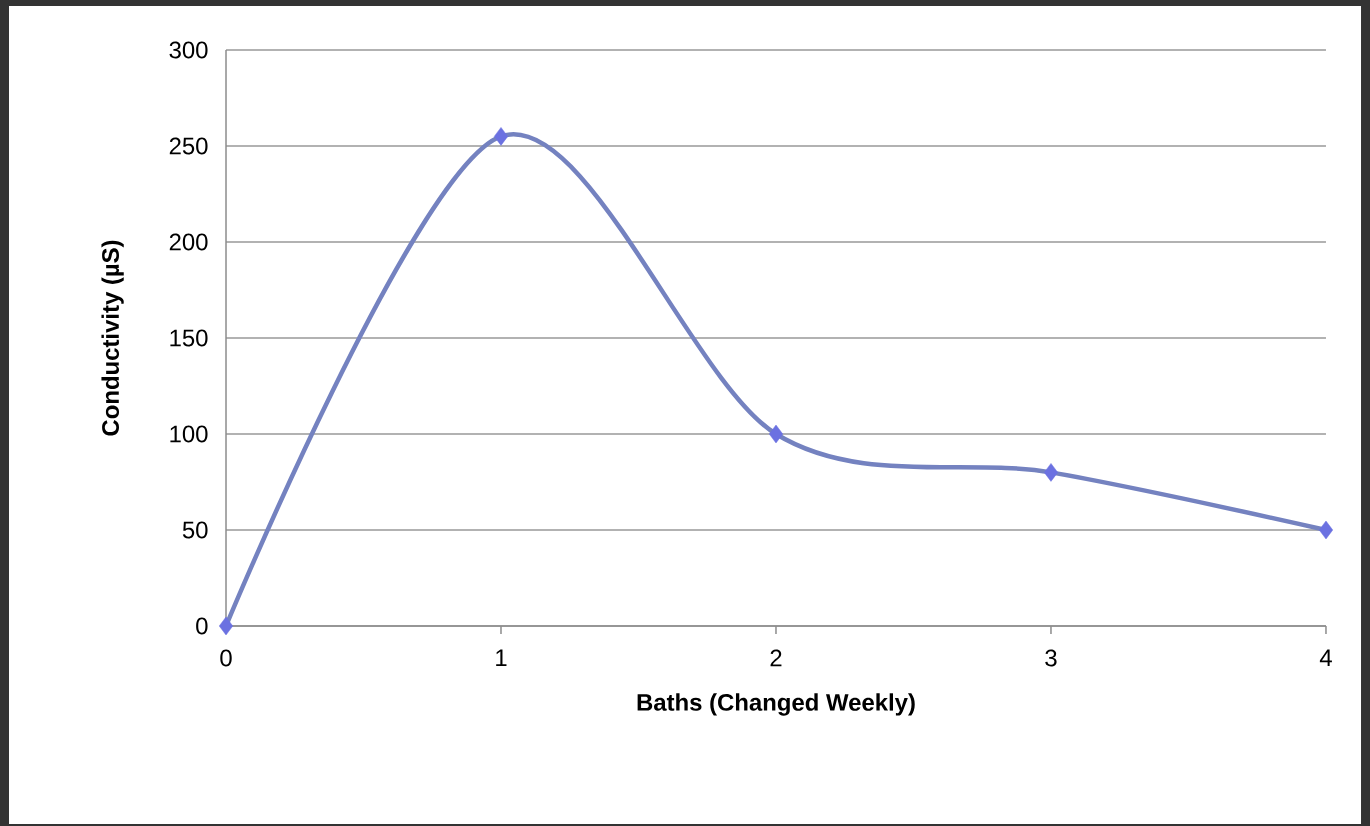 The height and width of the screenshot is (826, 1370). What do you see at coordinates (226, 658) in the screenshot?
I see `x-tick-label: 0` at bounding box center [226, 658].